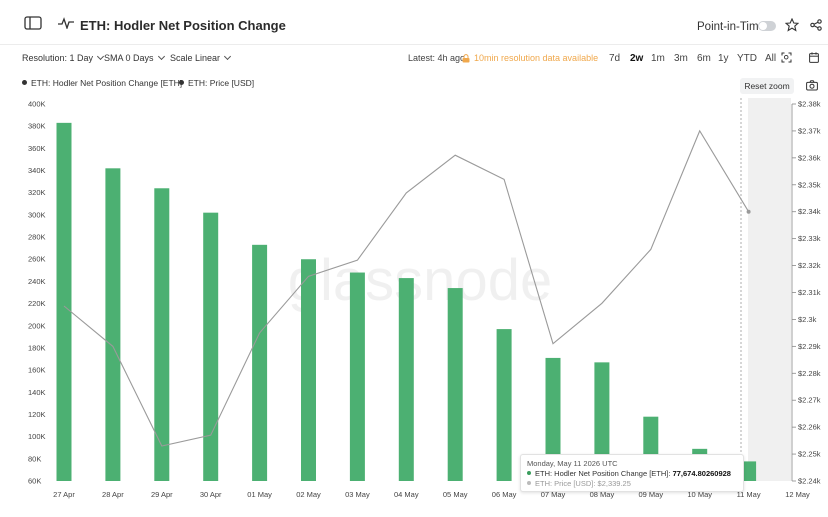 This screenshot has height=517, width=828. I want to click on camera-icon, so click(812, 85).